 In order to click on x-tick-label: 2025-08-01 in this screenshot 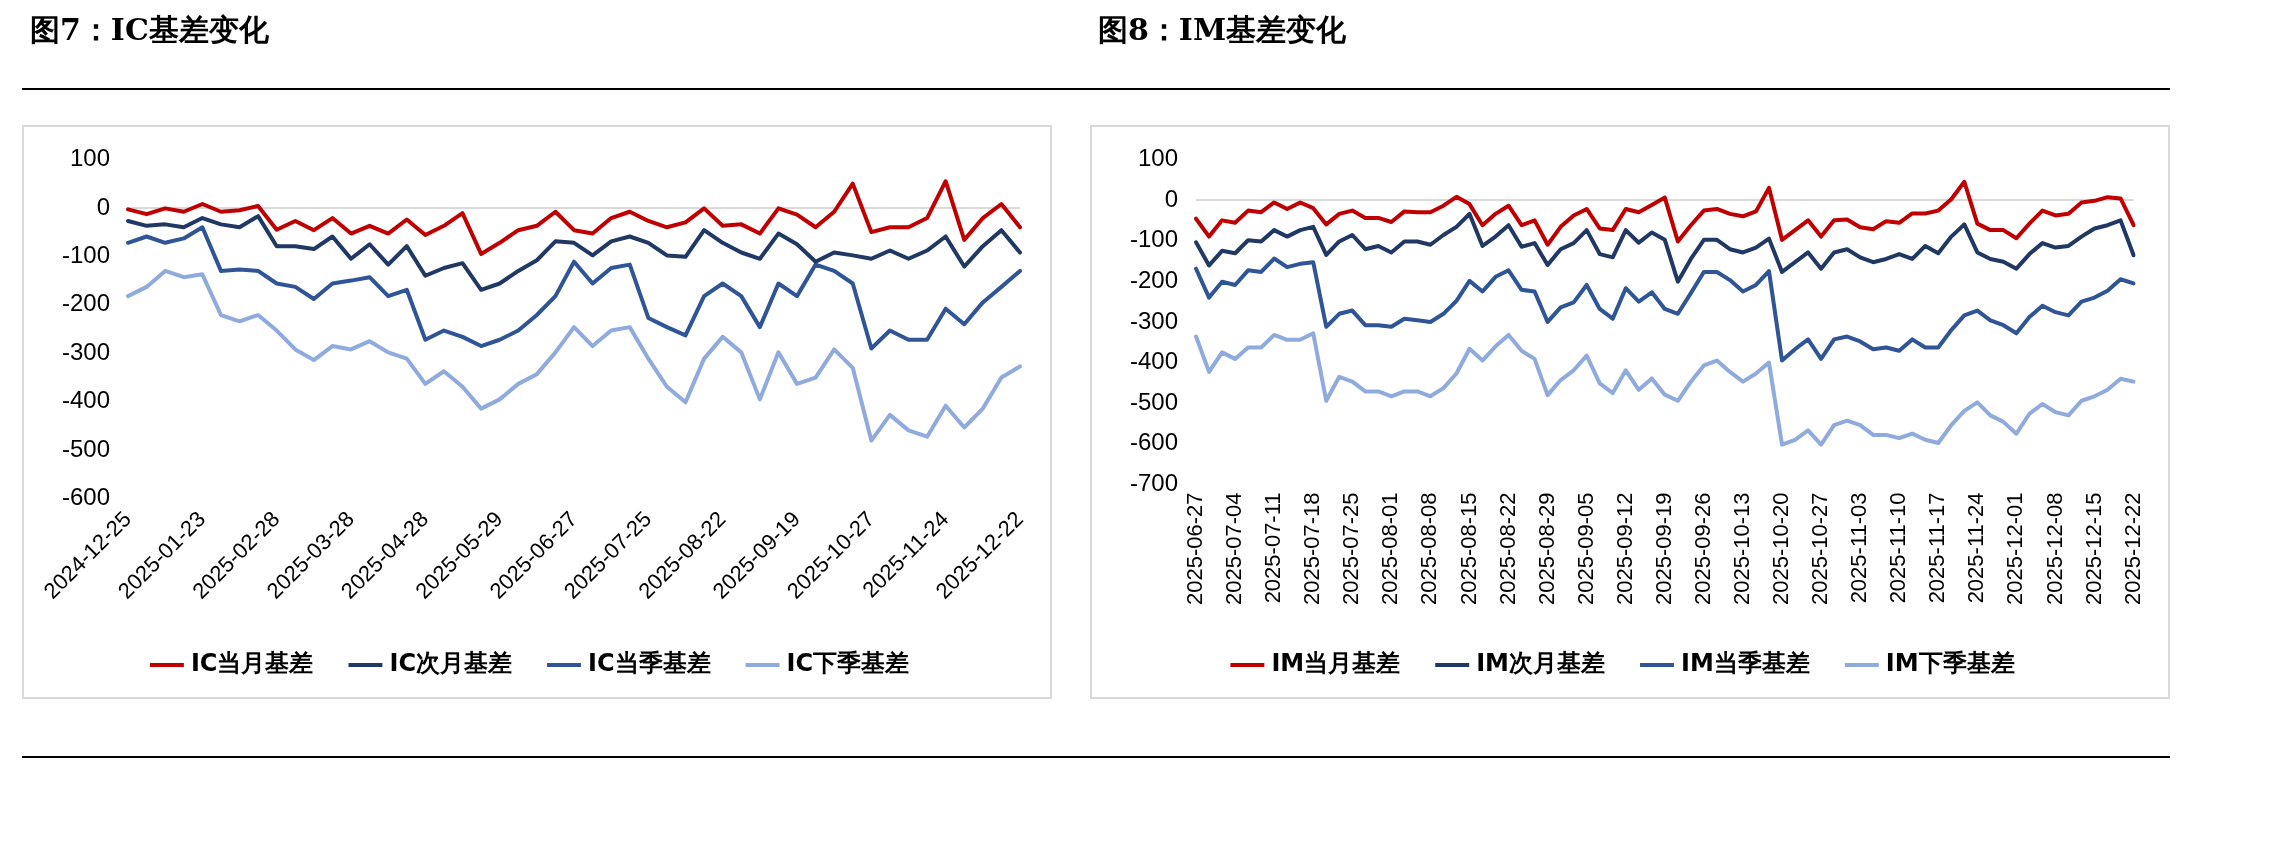, I will do `click(1390, 549)`.